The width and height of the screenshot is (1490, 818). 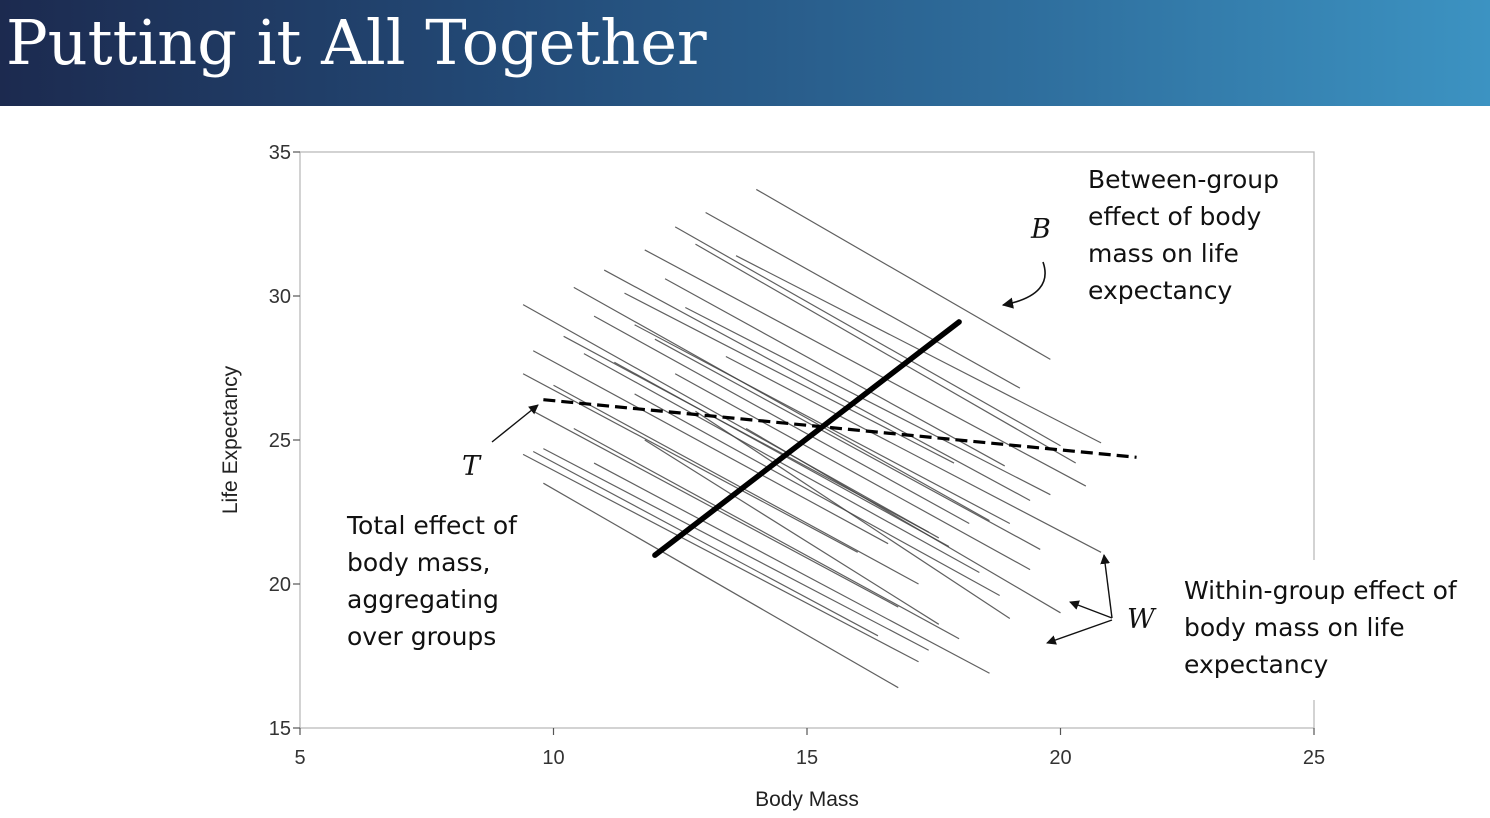 I want to click on slide-title: Putting it All Together, so click(x=356, y=42).